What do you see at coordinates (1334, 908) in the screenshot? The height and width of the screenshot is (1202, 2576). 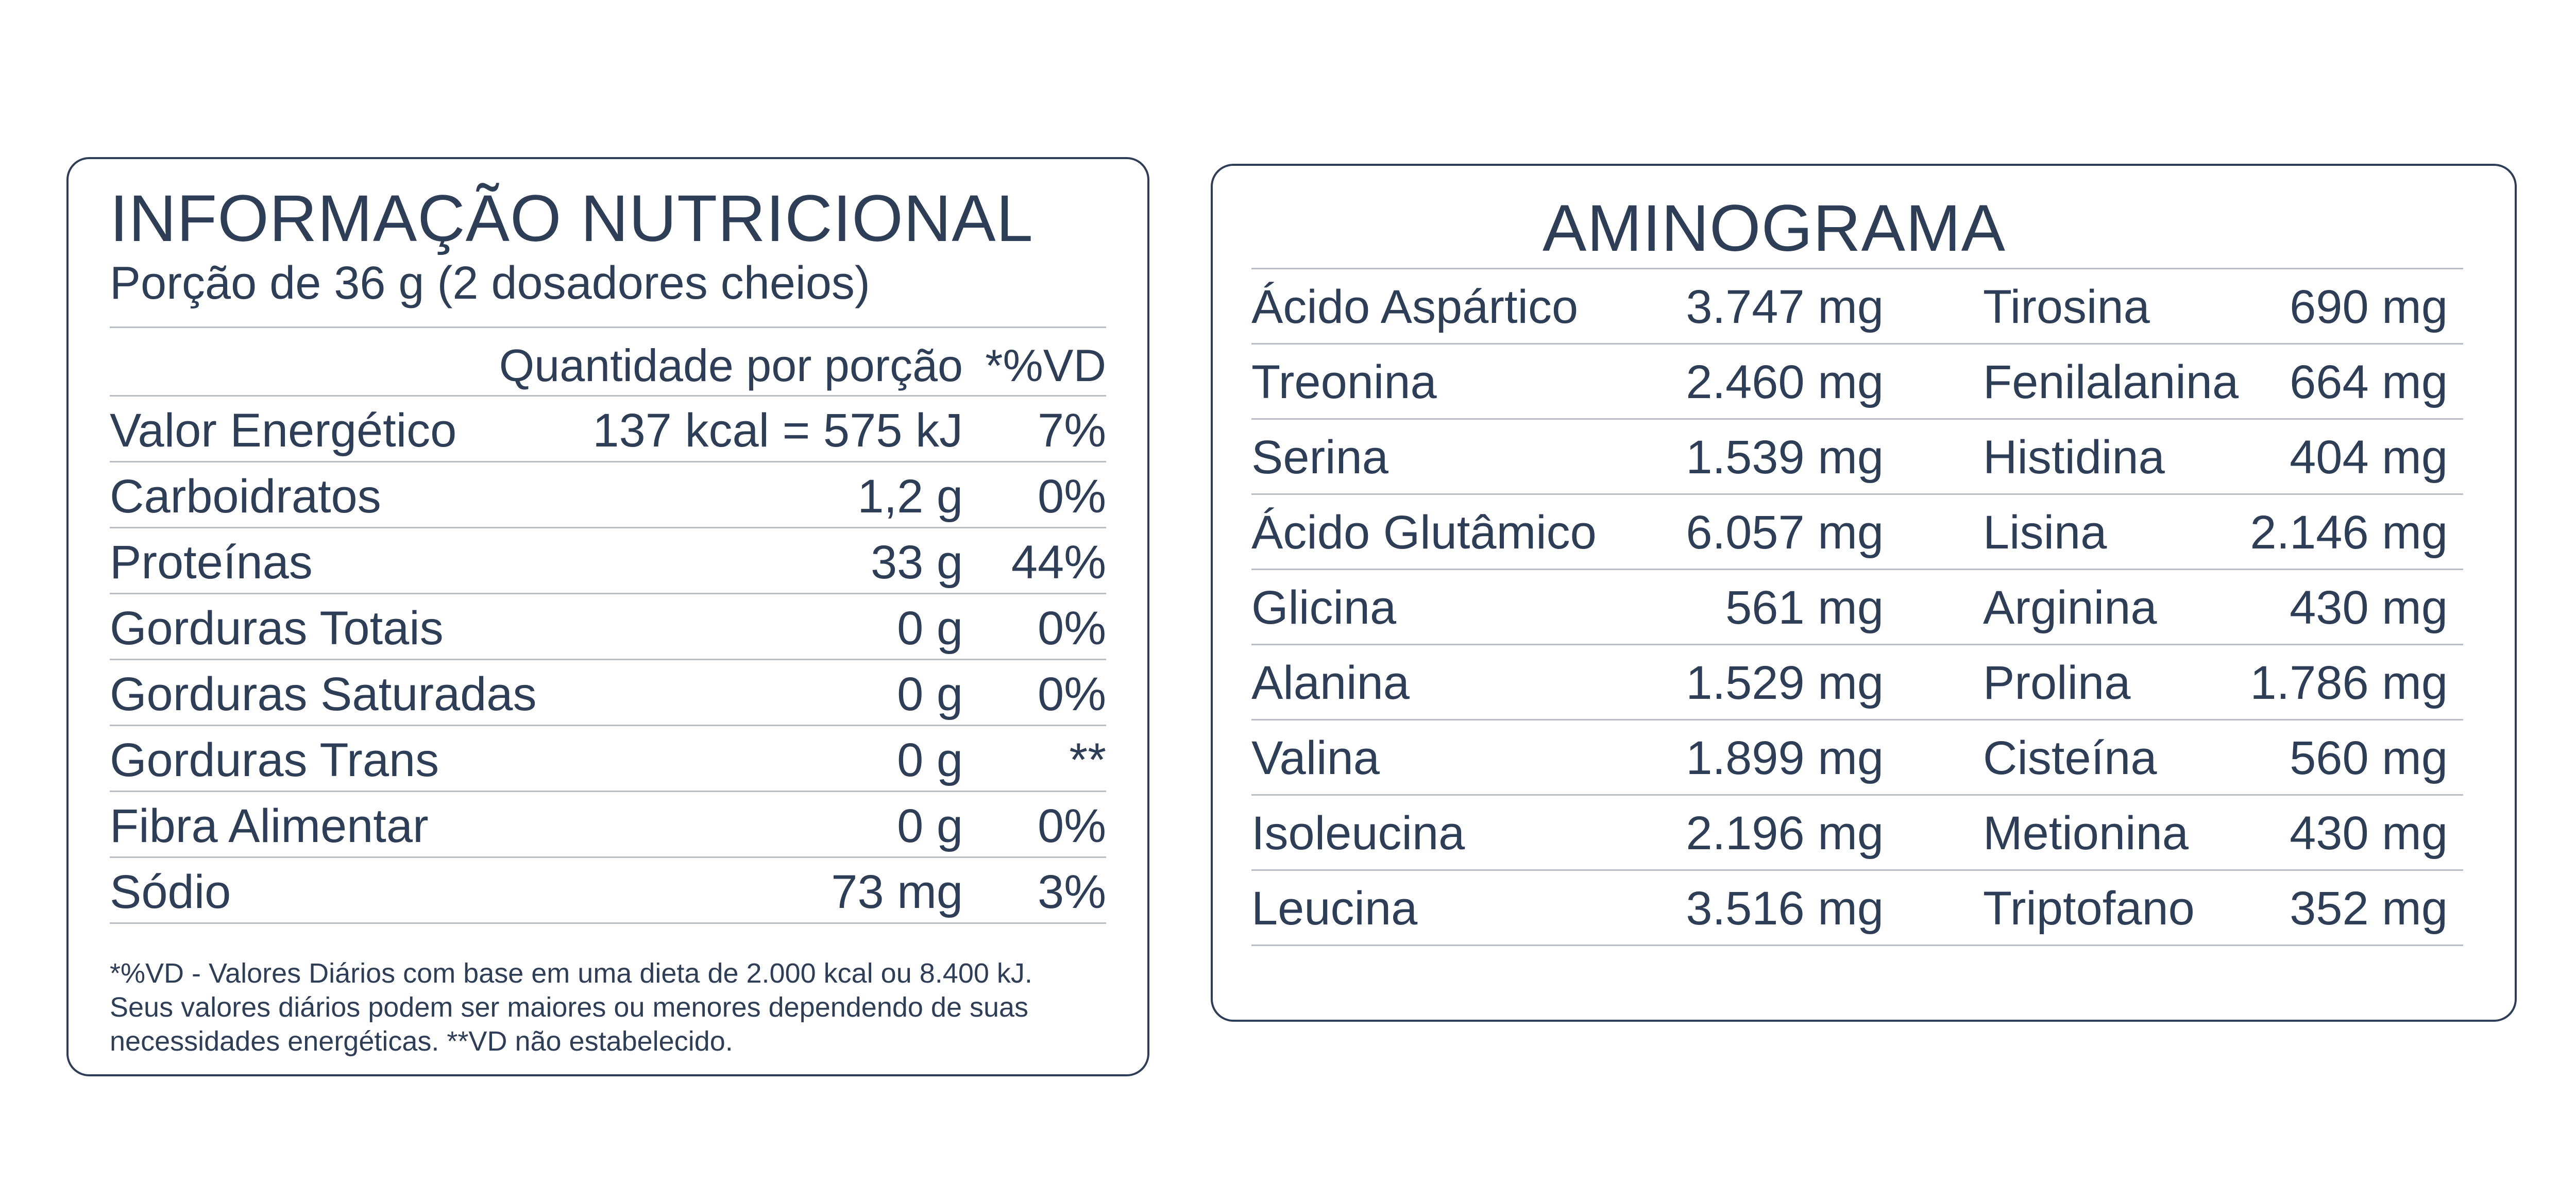 I see `amino-acid-name: Leucina` at bounding box center [1334, 908].